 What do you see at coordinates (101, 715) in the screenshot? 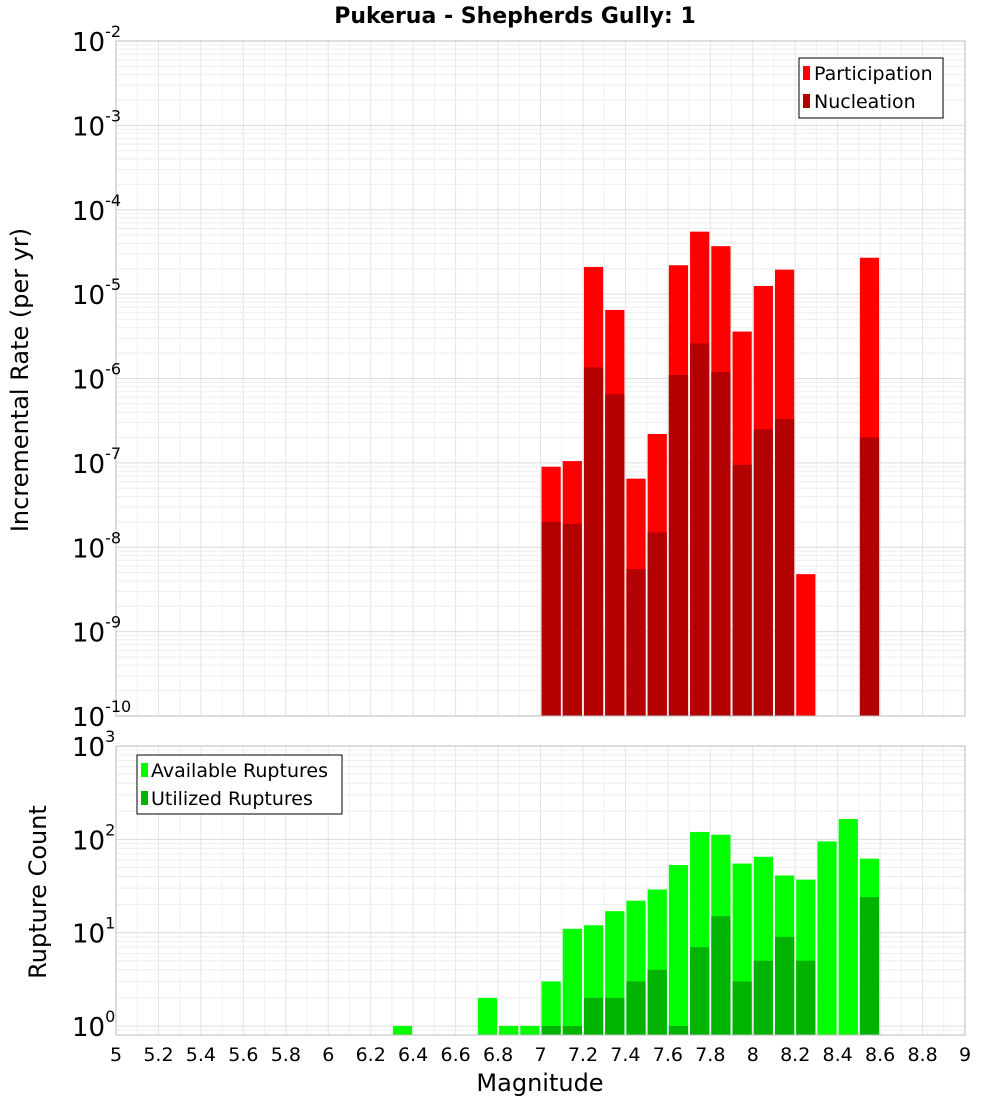
I see `y-tick-label: 10⁻¹⁰` at bounding box center [101, 715].